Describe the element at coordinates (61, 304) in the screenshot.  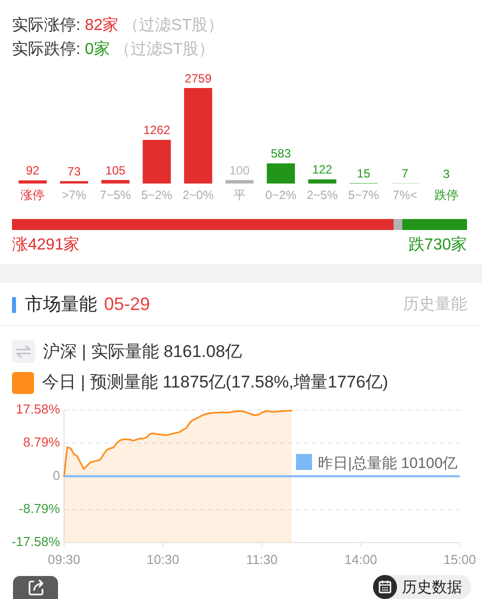
I see `chart-title: 市场量能` at that location.